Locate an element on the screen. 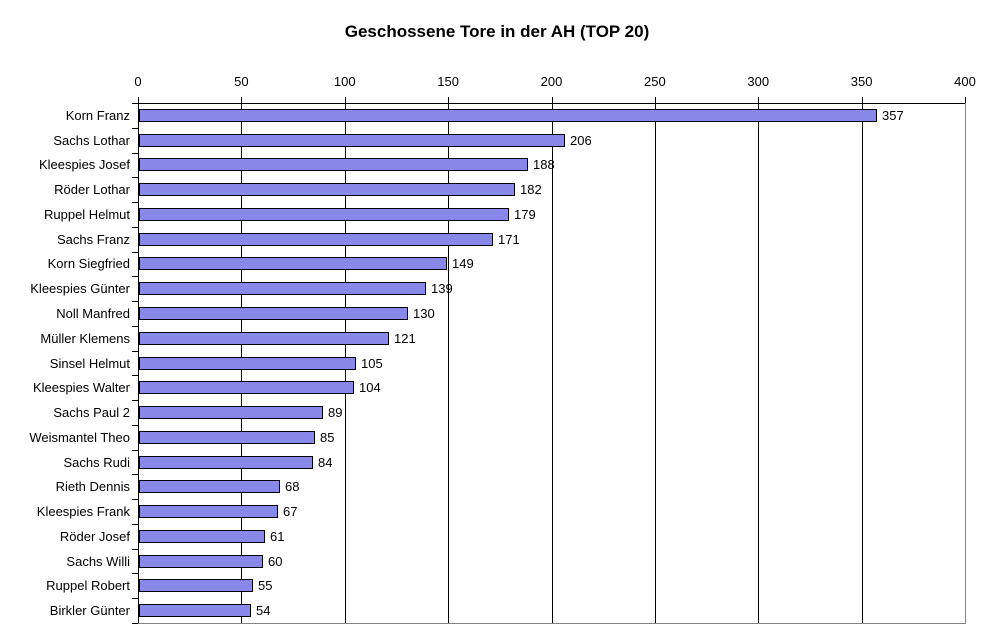 The height and width of the screenshot is (639, 994). value-label: 182 is located at coordinates (531, 189).